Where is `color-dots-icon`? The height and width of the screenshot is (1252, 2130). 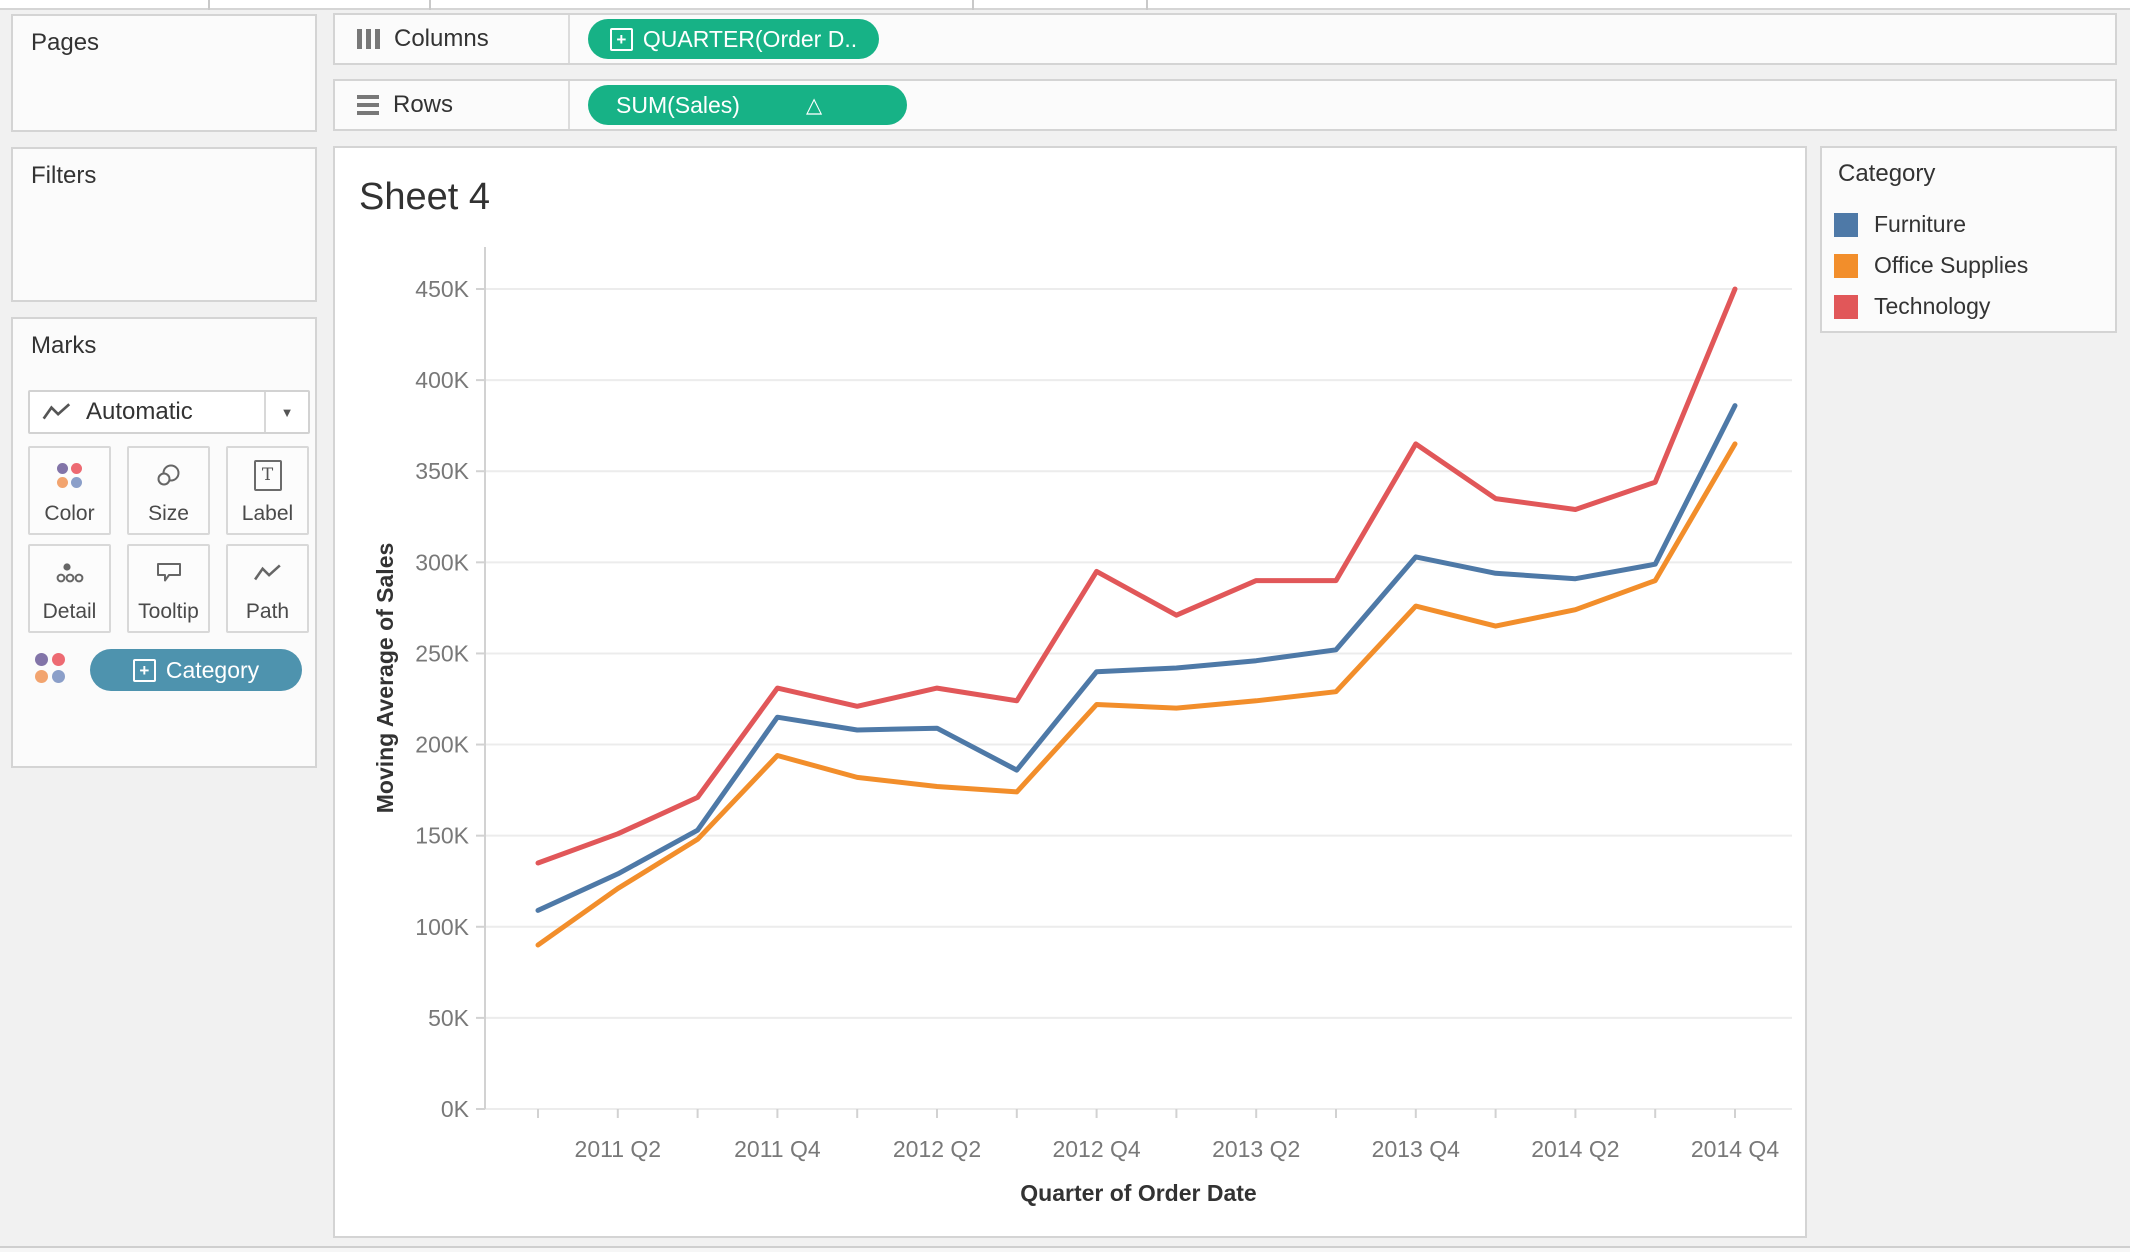 color-dots-icon is located at coordinates (69, 475).